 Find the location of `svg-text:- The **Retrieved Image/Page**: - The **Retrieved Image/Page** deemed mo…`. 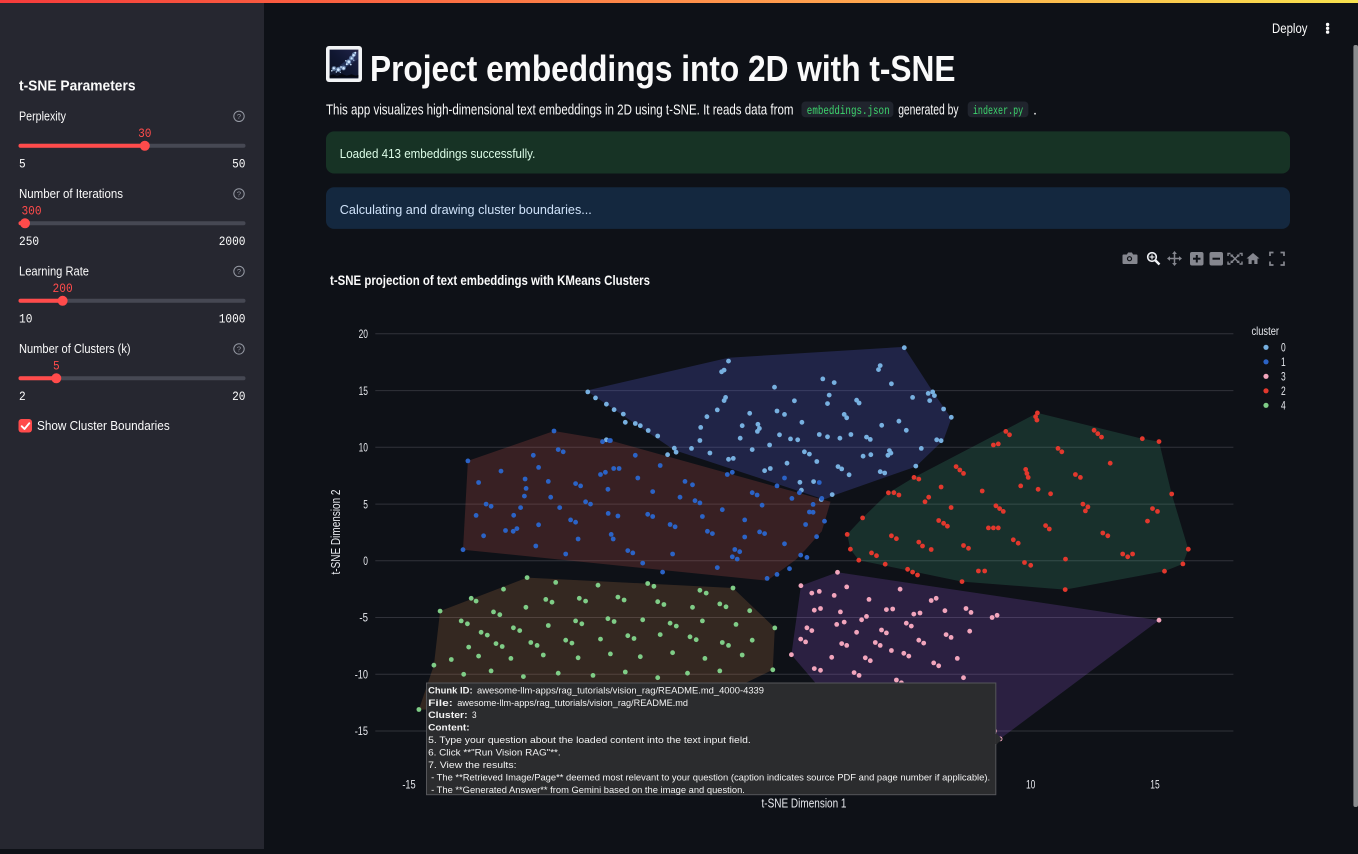

svg-text:- The **Retrieved Image/Page**: - The **Retrieved Image/Page** deemed mo… is located at coordinates (710, 777).